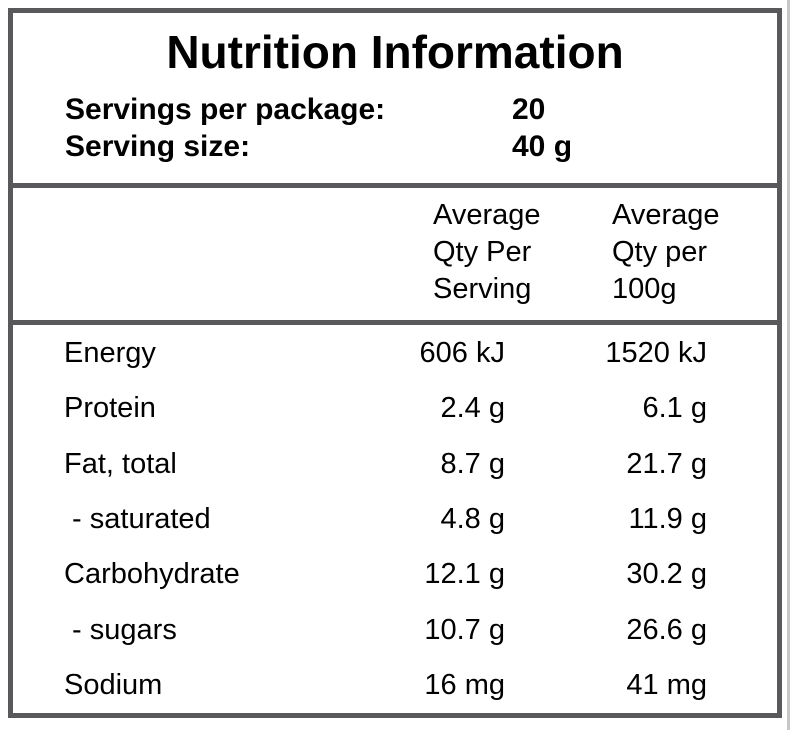 The height and width of the screenshot is (730, 790). I want to click on table-row-protein: Protein 2.4 g 6.1 g, so click(395, 408).